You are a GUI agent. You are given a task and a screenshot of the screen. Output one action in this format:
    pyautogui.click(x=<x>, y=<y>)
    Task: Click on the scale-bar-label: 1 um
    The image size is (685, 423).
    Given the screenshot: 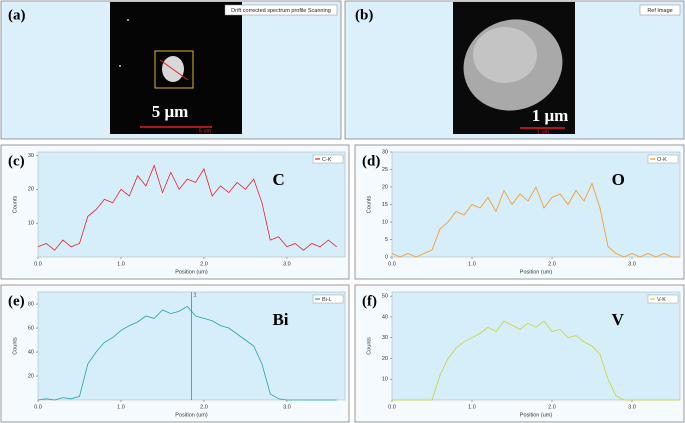 What is the action you would take?
    pyautogui.click(x=543, y=132)
    